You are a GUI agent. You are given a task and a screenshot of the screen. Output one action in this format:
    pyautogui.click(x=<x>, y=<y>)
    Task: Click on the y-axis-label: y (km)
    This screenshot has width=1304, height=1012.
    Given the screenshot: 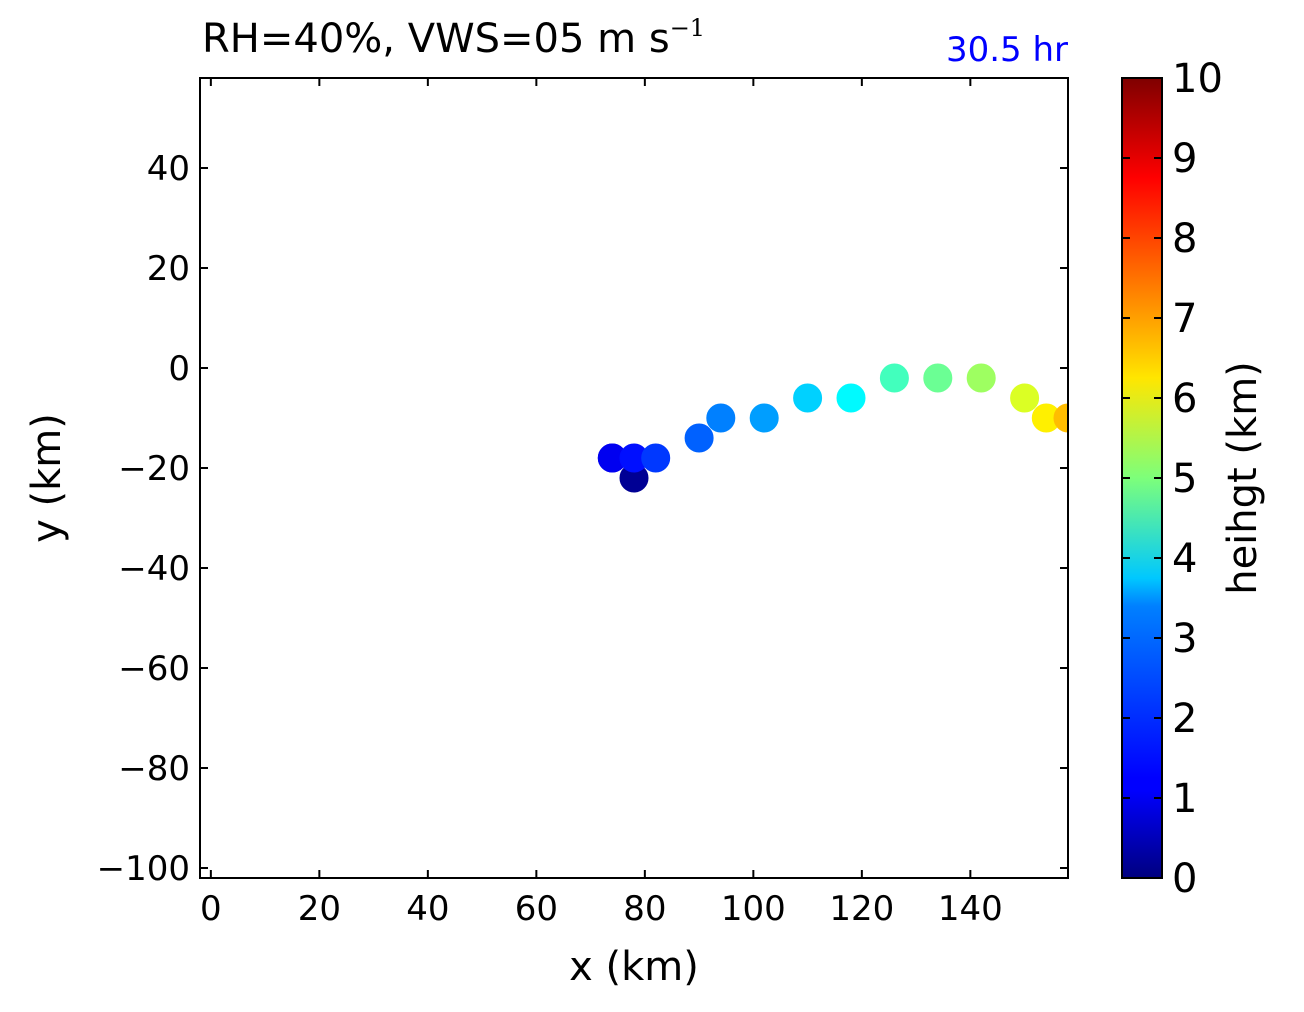 What is the action you would take?
    pyautogui.click(x=47, y=478)
    